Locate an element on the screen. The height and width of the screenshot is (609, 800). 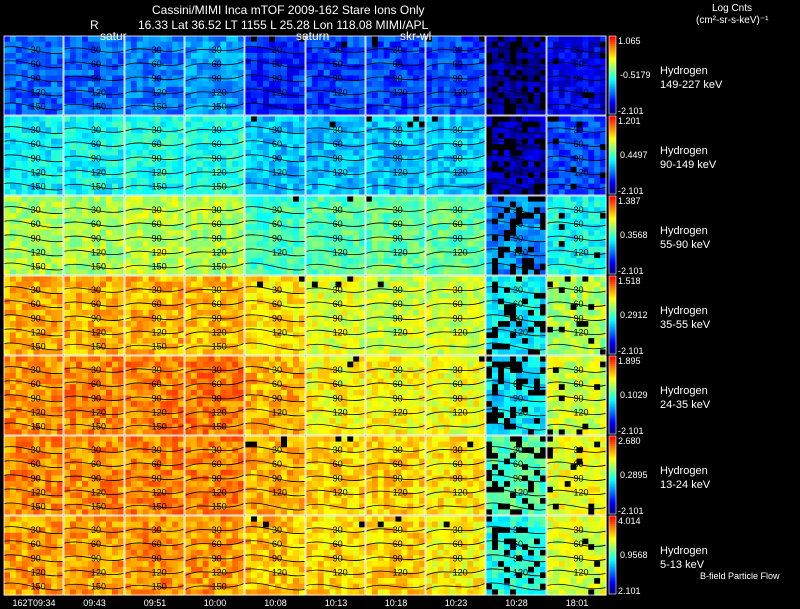
panel-r1-c8: 30 60 90 120 is located at coordinates (516, 155).